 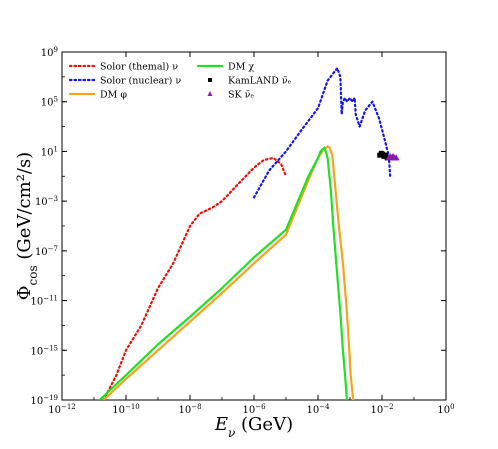 I want to click on series-1-line, so click(x=322, y=133).